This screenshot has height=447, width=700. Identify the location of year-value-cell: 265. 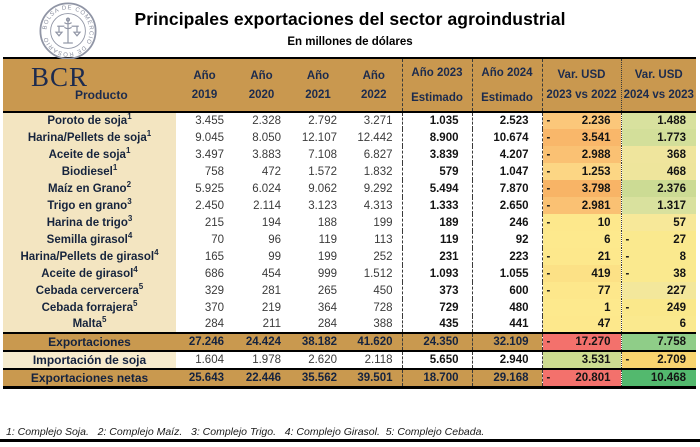
(318, 290).